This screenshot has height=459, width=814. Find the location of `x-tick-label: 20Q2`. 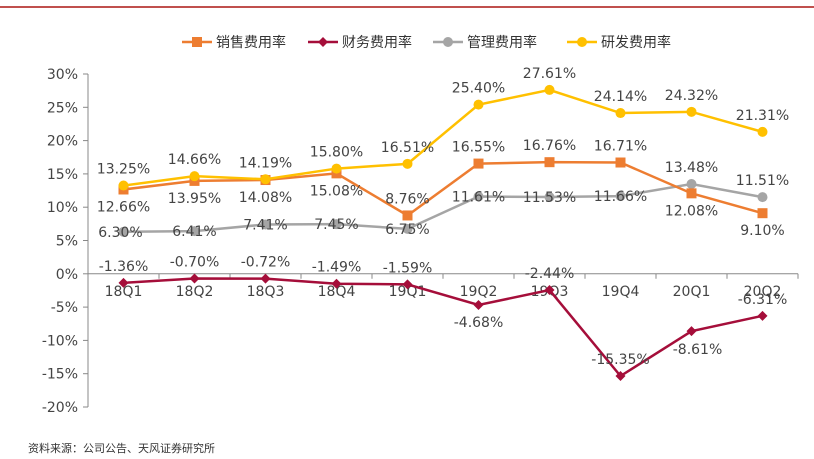

x-tick-label: 20Q2 is located at coordinates (763, 292).